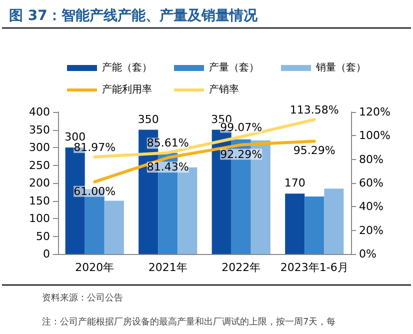  Describe the element at coordinates (43, 236) in the screenshot. I see `y-tick-label: 50` at that location.